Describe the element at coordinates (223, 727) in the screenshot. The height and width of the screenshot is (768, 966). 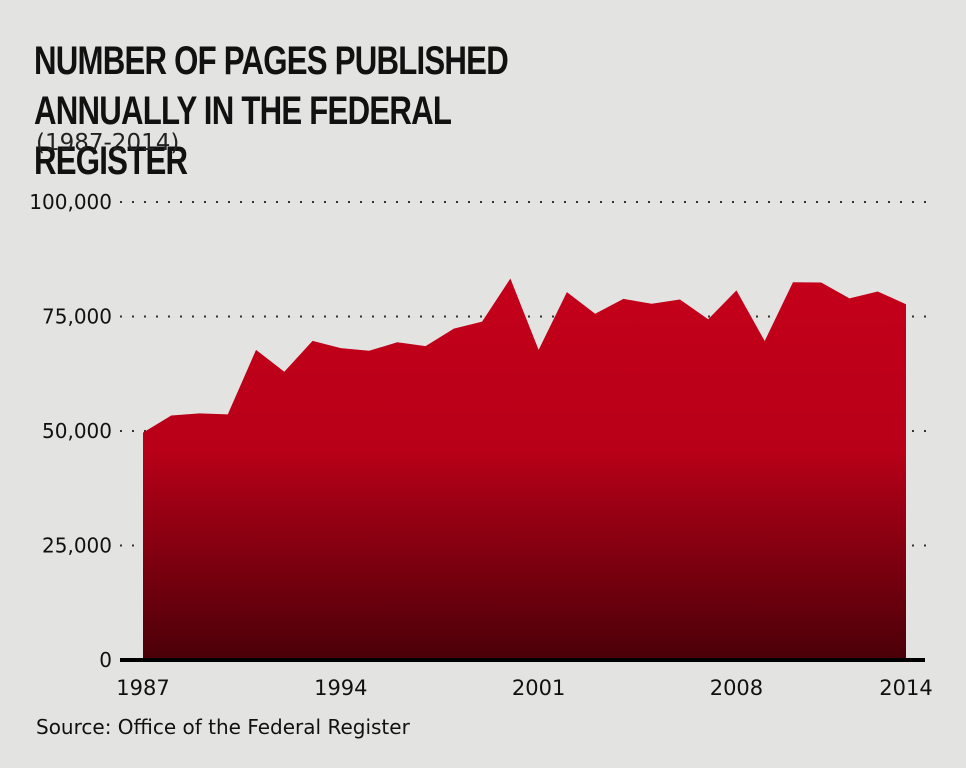
I see `source-note: Source: Office of the Federal Register` at that location.